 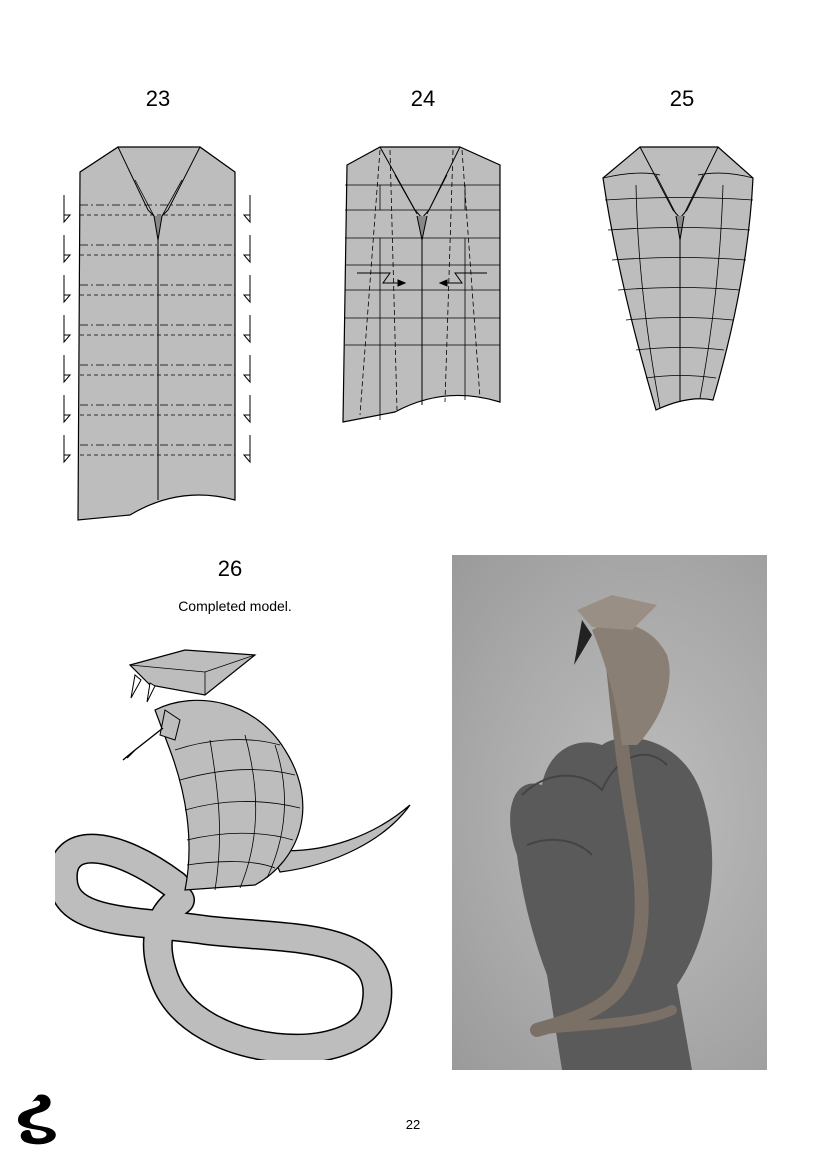 What do you see at coordinates (423, 98) in the screenshot?
I see `step-24-number: 24` at bounding box center [423, 98].